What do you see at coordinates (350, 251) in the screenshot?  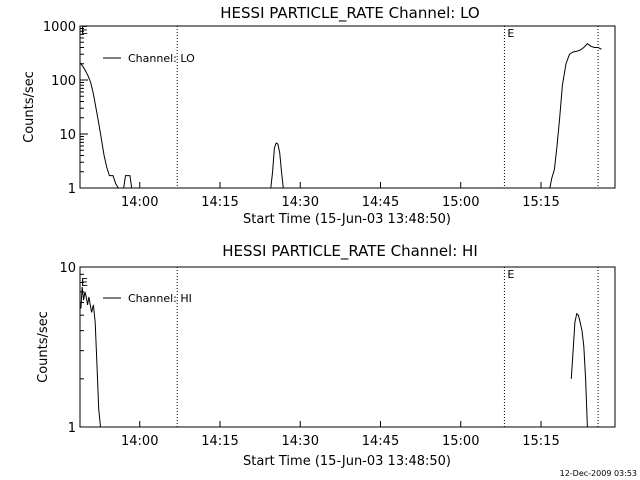 I see `panel-hi-title: HESSI PARTICLE_RATE Channel: HI` at bounding box center [350, 251].